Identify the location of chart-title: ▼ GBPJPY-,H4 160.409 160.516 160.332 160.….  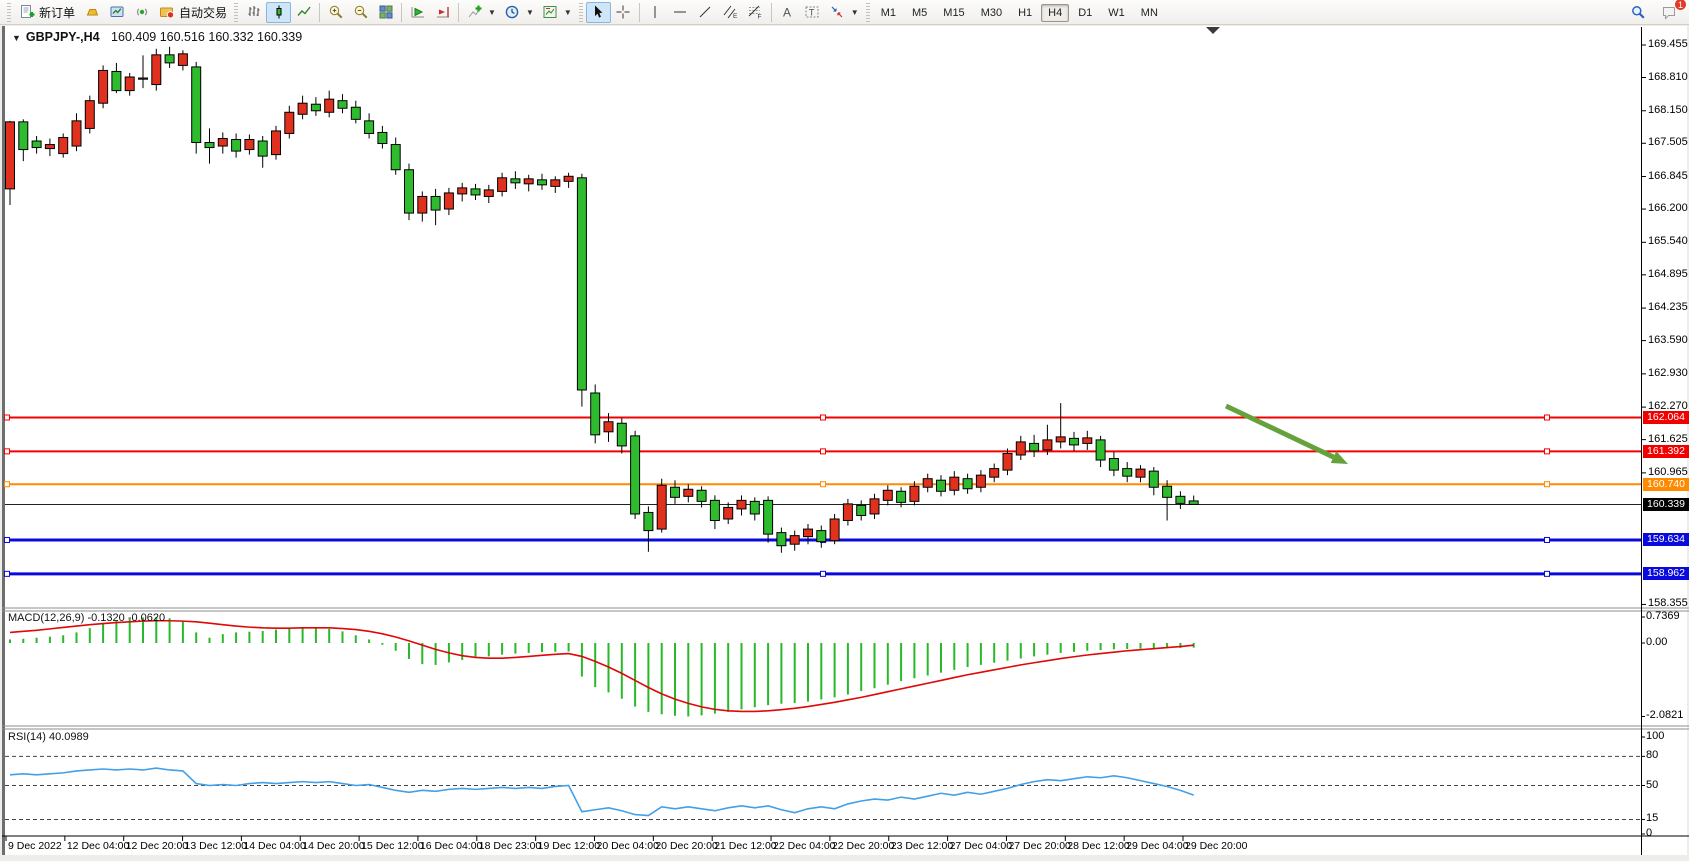
(157, 37).